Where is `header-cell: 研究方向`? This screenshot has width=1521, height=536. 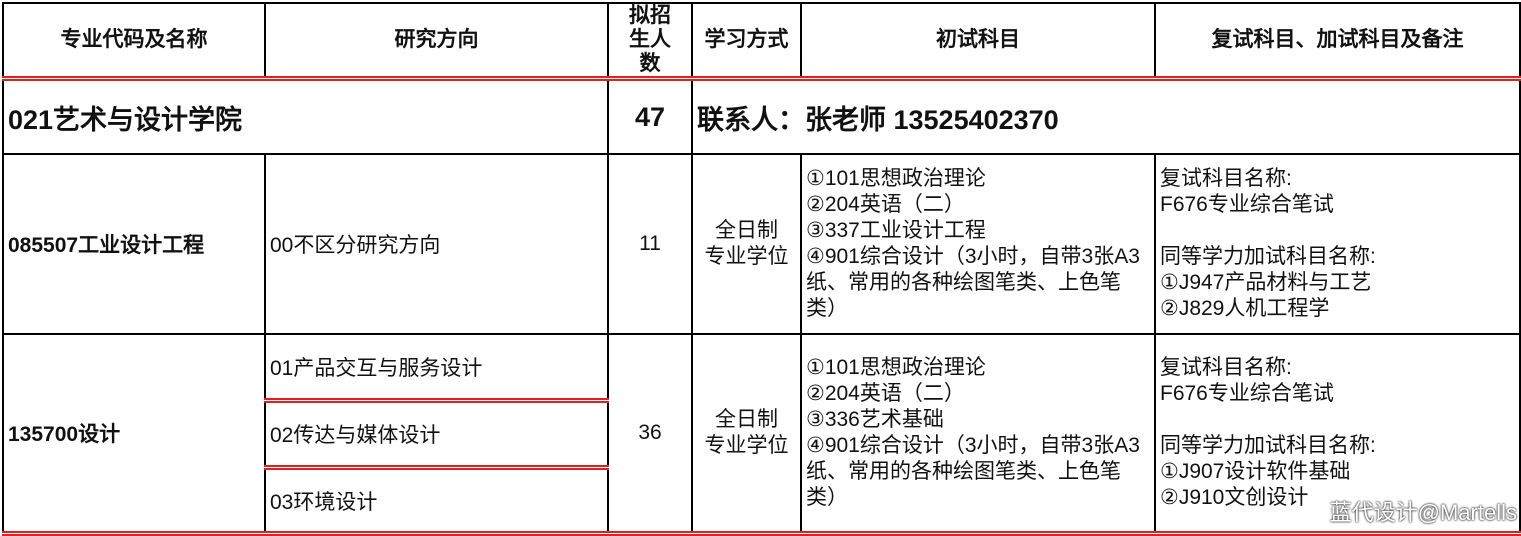 header-cell: 研究方向 is located at coordinates (436, 41).